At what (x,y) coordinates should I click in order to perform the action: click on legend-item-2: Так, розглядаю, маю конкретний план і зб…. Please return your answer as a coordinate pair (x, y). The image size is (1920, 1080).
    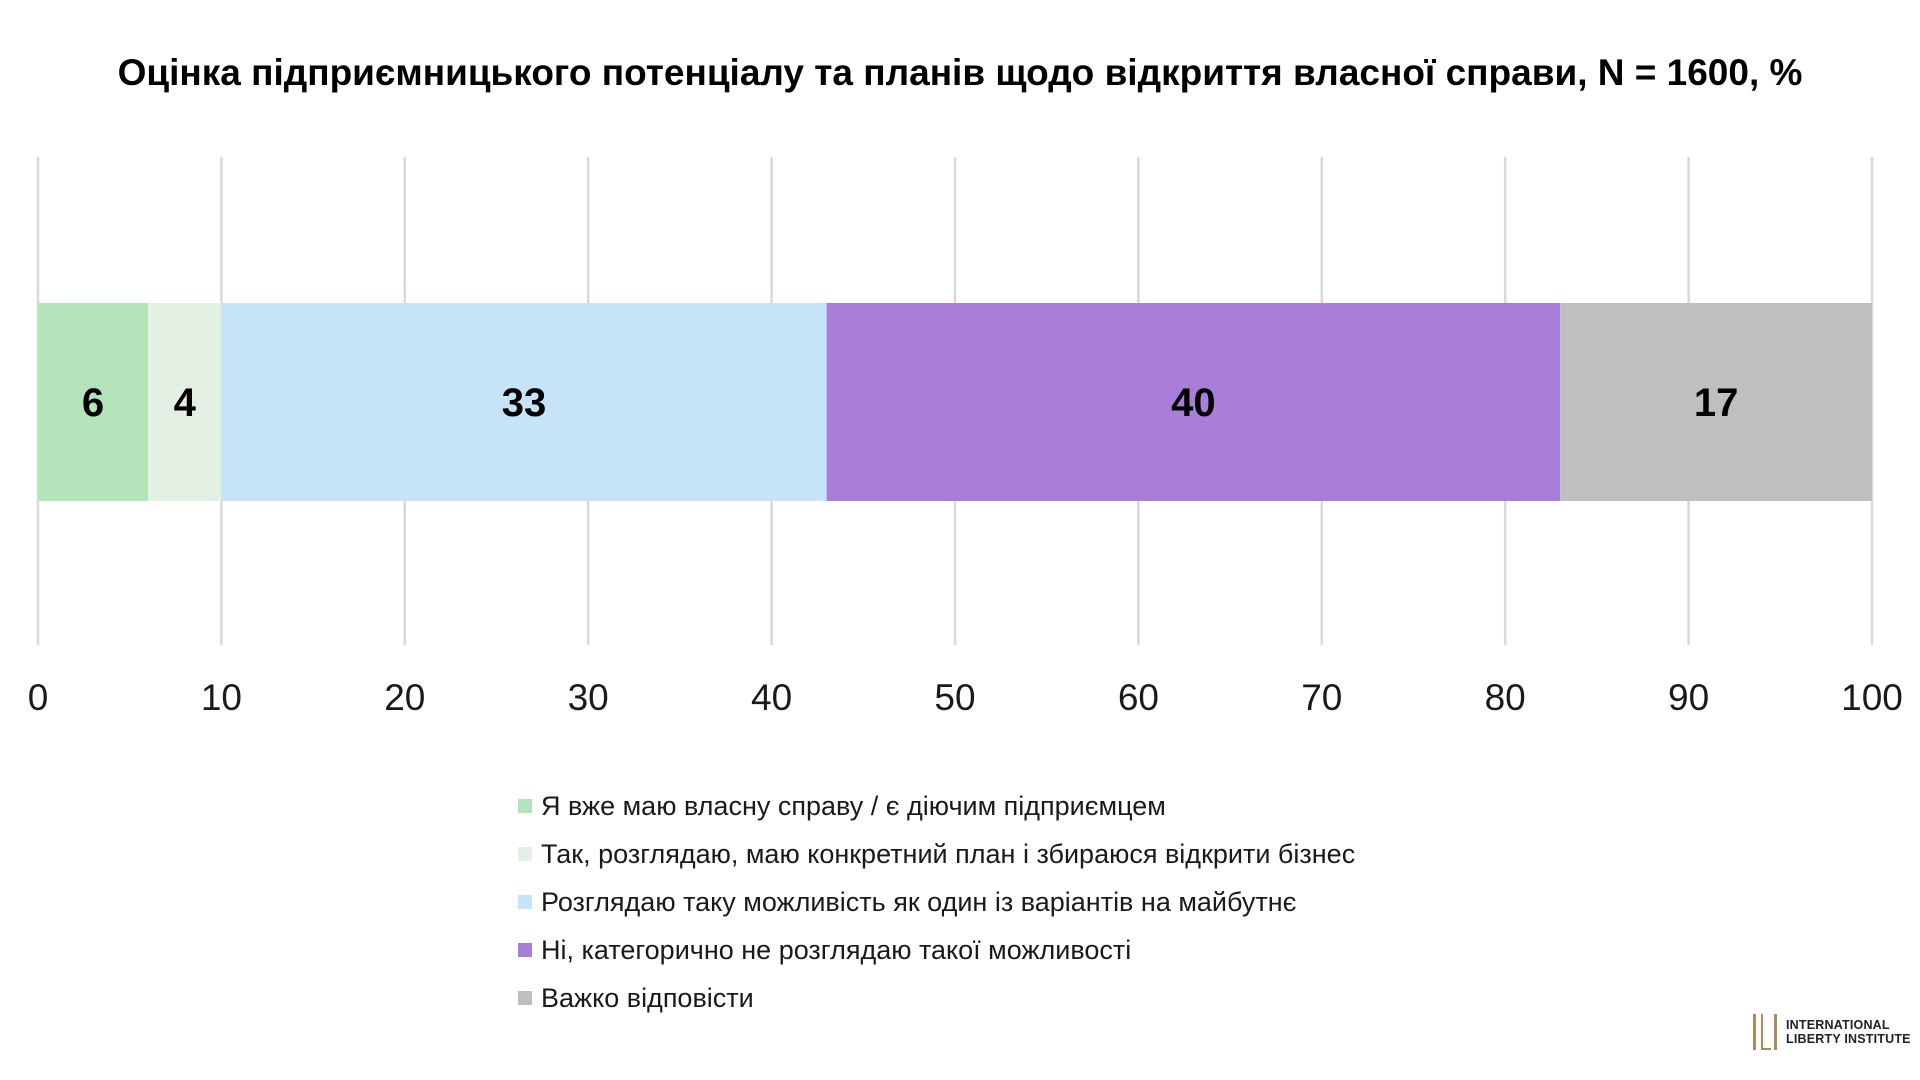
    Looking at the image, I should click on (936, 854).